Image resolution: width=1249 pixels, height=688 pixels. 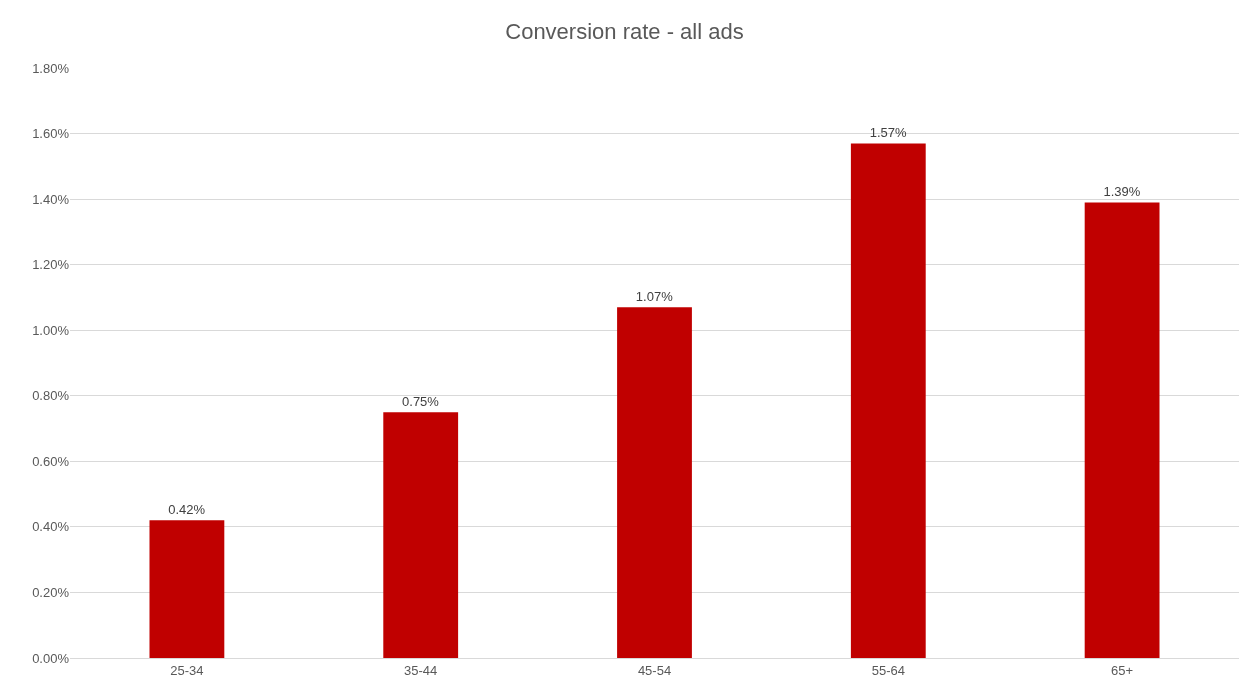 I want to click on y-tick-label: 0.80%, so click(x=51, y=396).